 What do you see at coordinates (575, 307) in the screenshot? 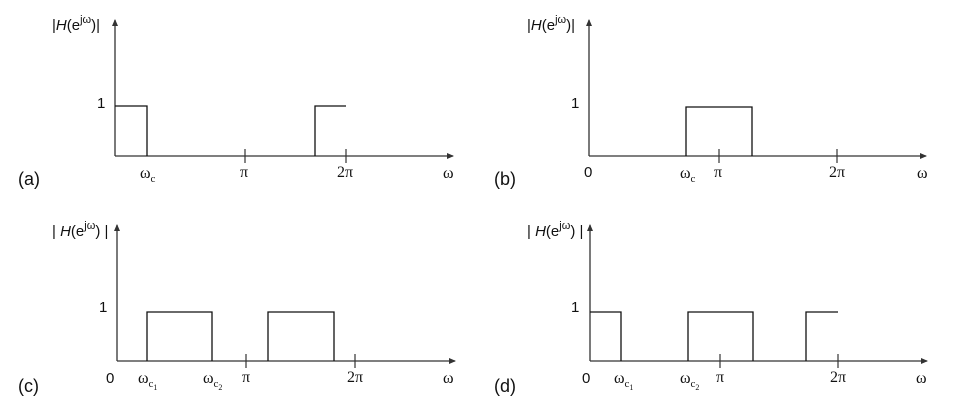
I see `panel-d-one-label: 1` at bounding box center [575, 307].